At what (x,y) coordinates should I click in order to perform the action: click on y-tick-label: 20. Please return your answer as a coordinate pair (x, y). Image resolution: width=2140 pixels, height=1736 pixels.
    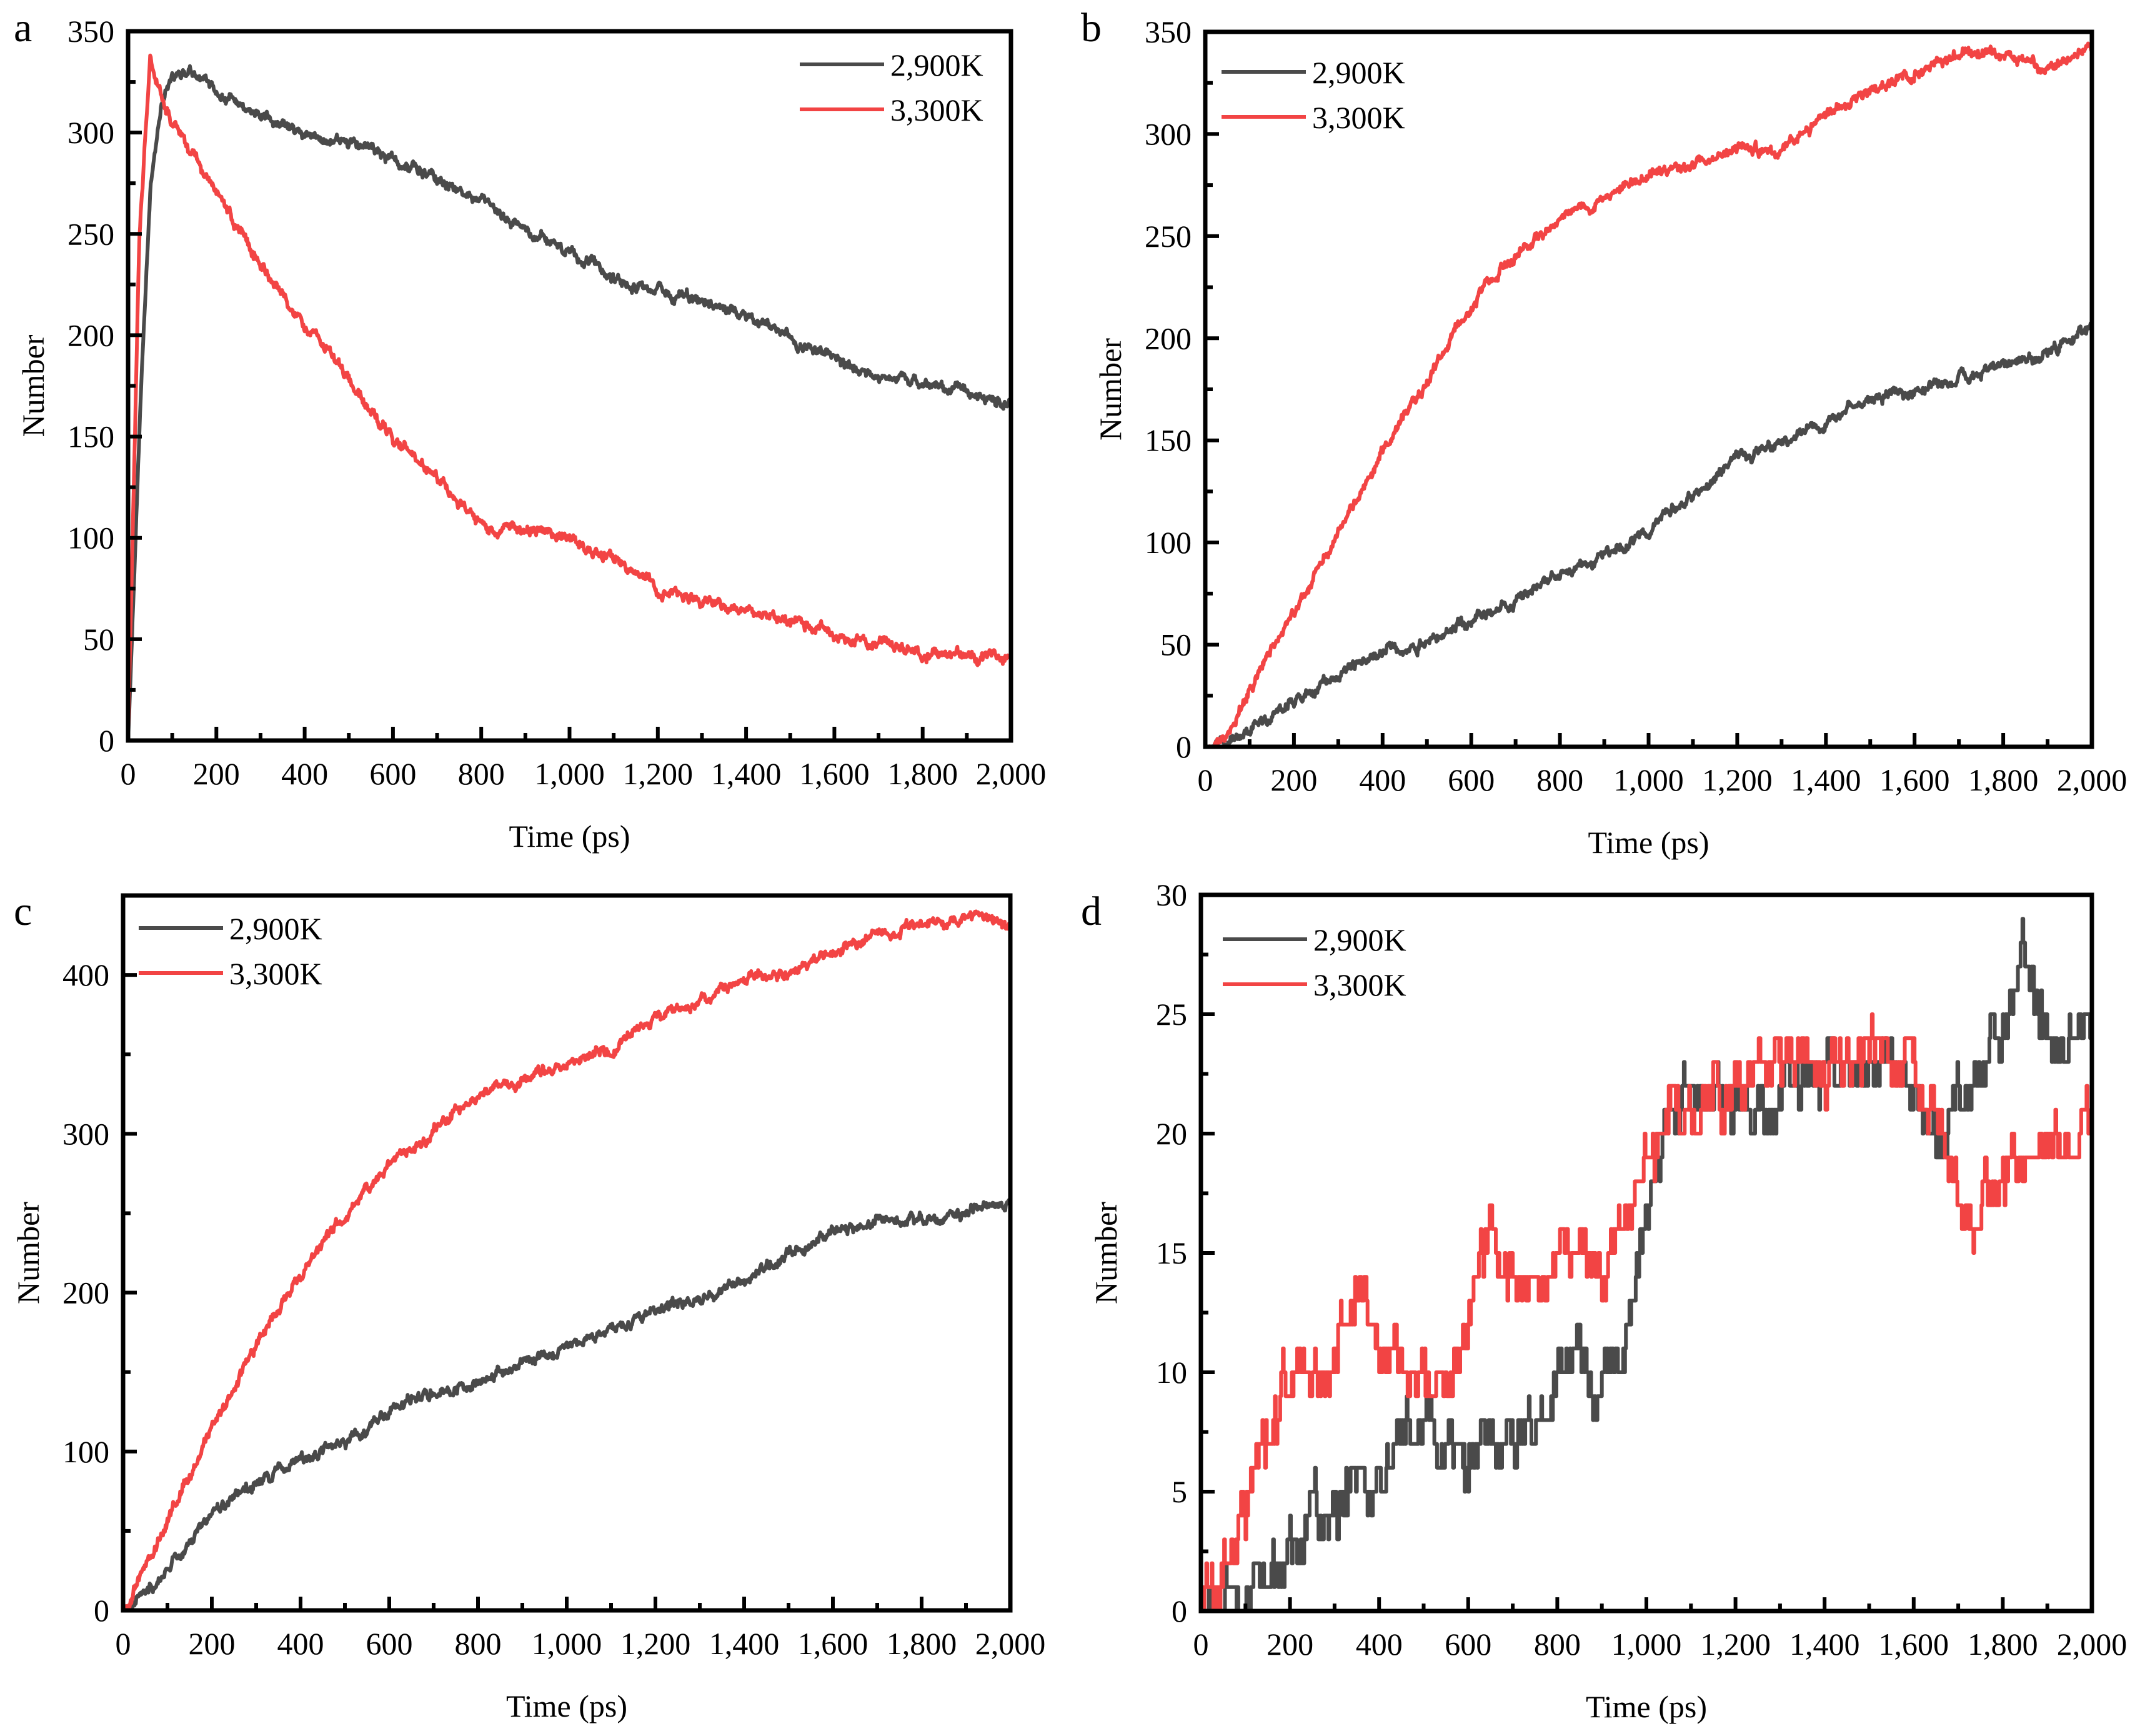
    Looking at the image, I should click on (1171, 1133).